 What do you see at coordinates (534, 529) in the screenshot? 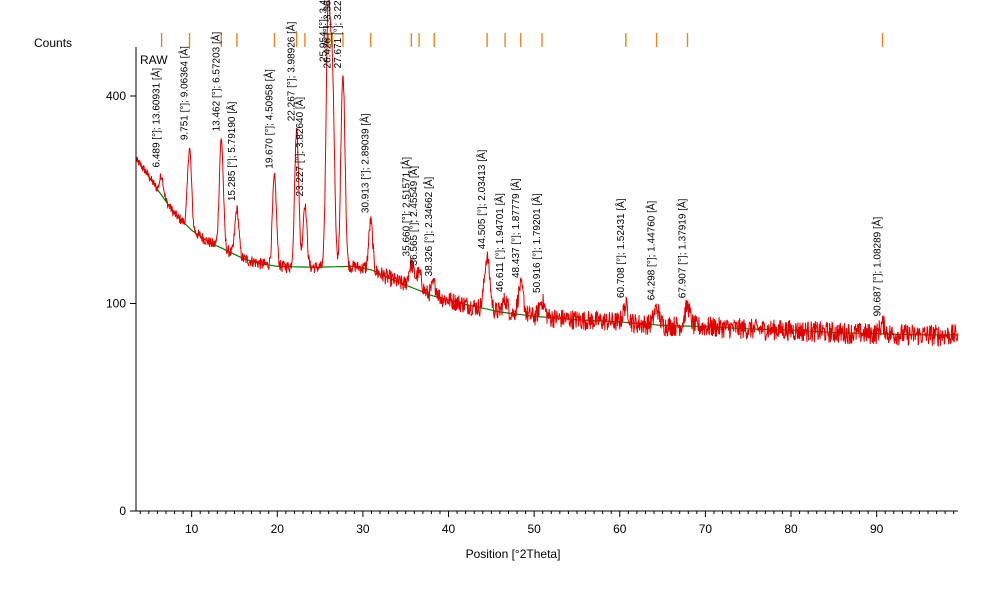
I see `x-tick-label: 50` at bounding box center [534, 529].